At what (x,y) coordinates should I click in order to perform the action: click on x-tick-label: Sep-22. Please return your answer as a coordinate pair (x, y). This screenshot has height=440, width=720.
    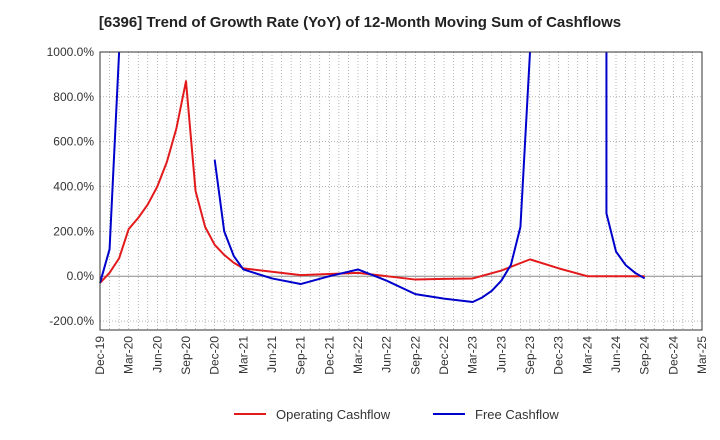
    Looking at the image, I should click on (415, 355).